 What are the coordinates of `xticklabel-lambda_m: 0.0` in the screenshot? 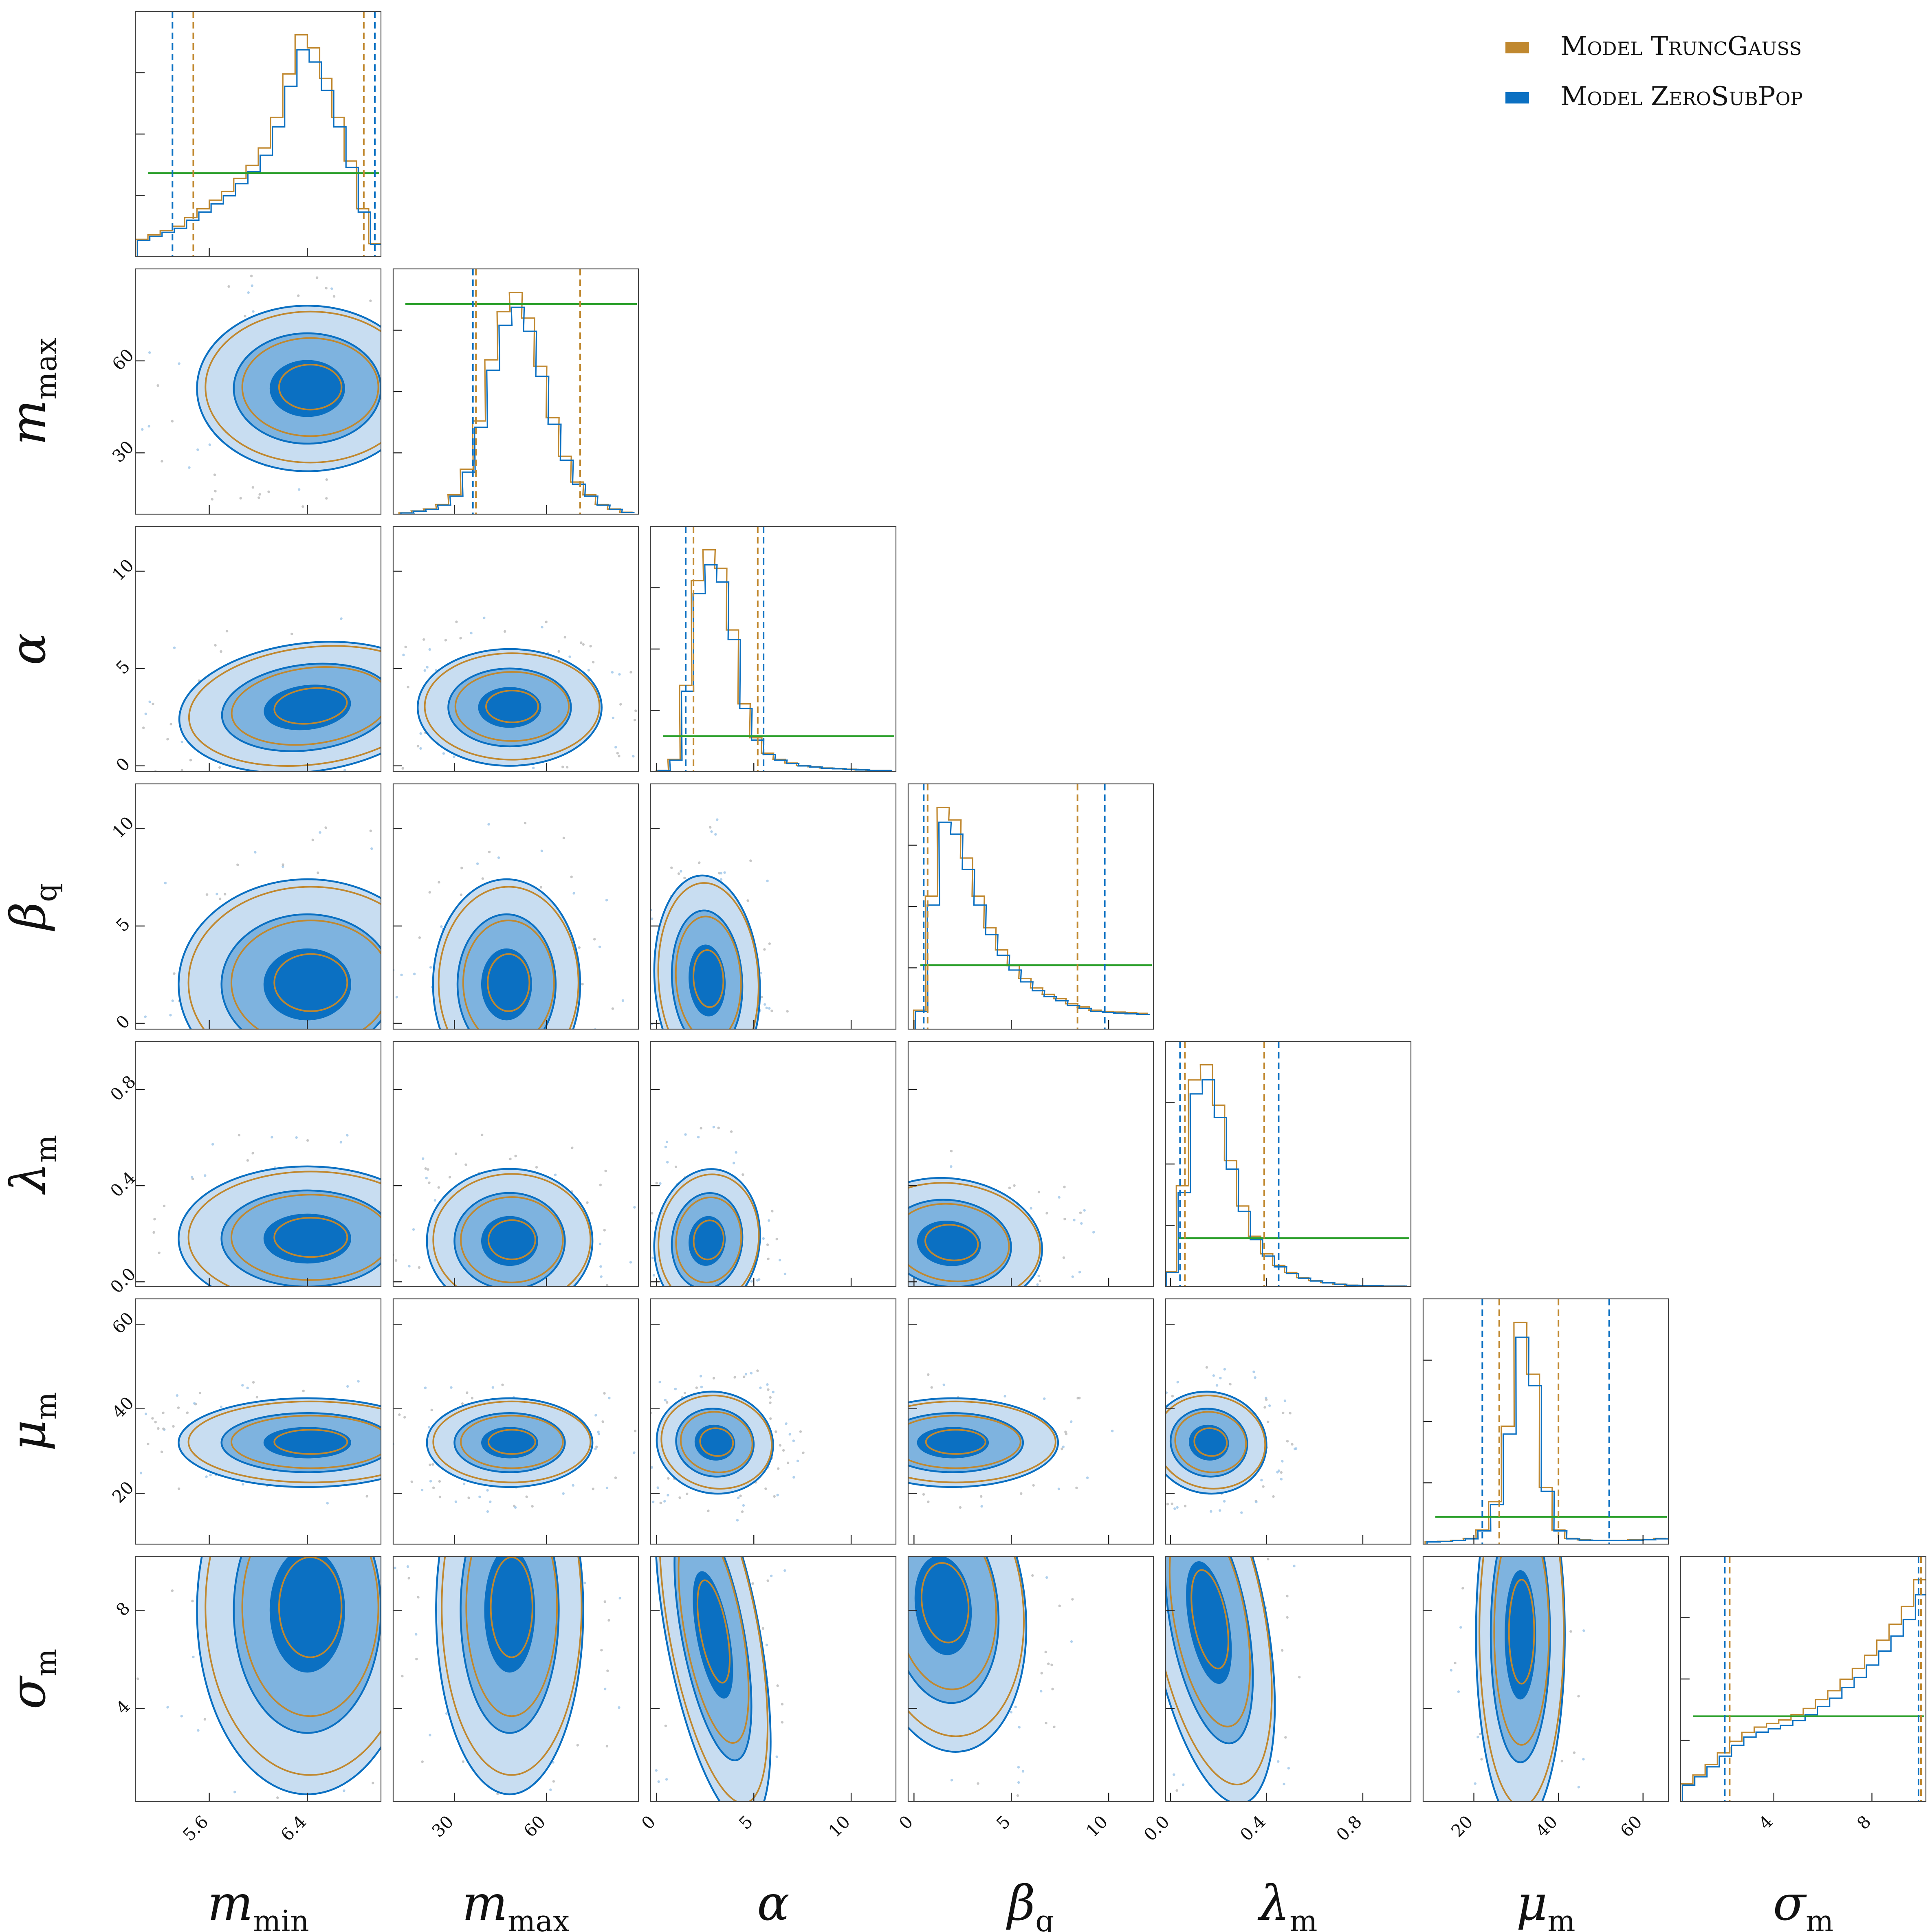 It's located at (1156, 1828).